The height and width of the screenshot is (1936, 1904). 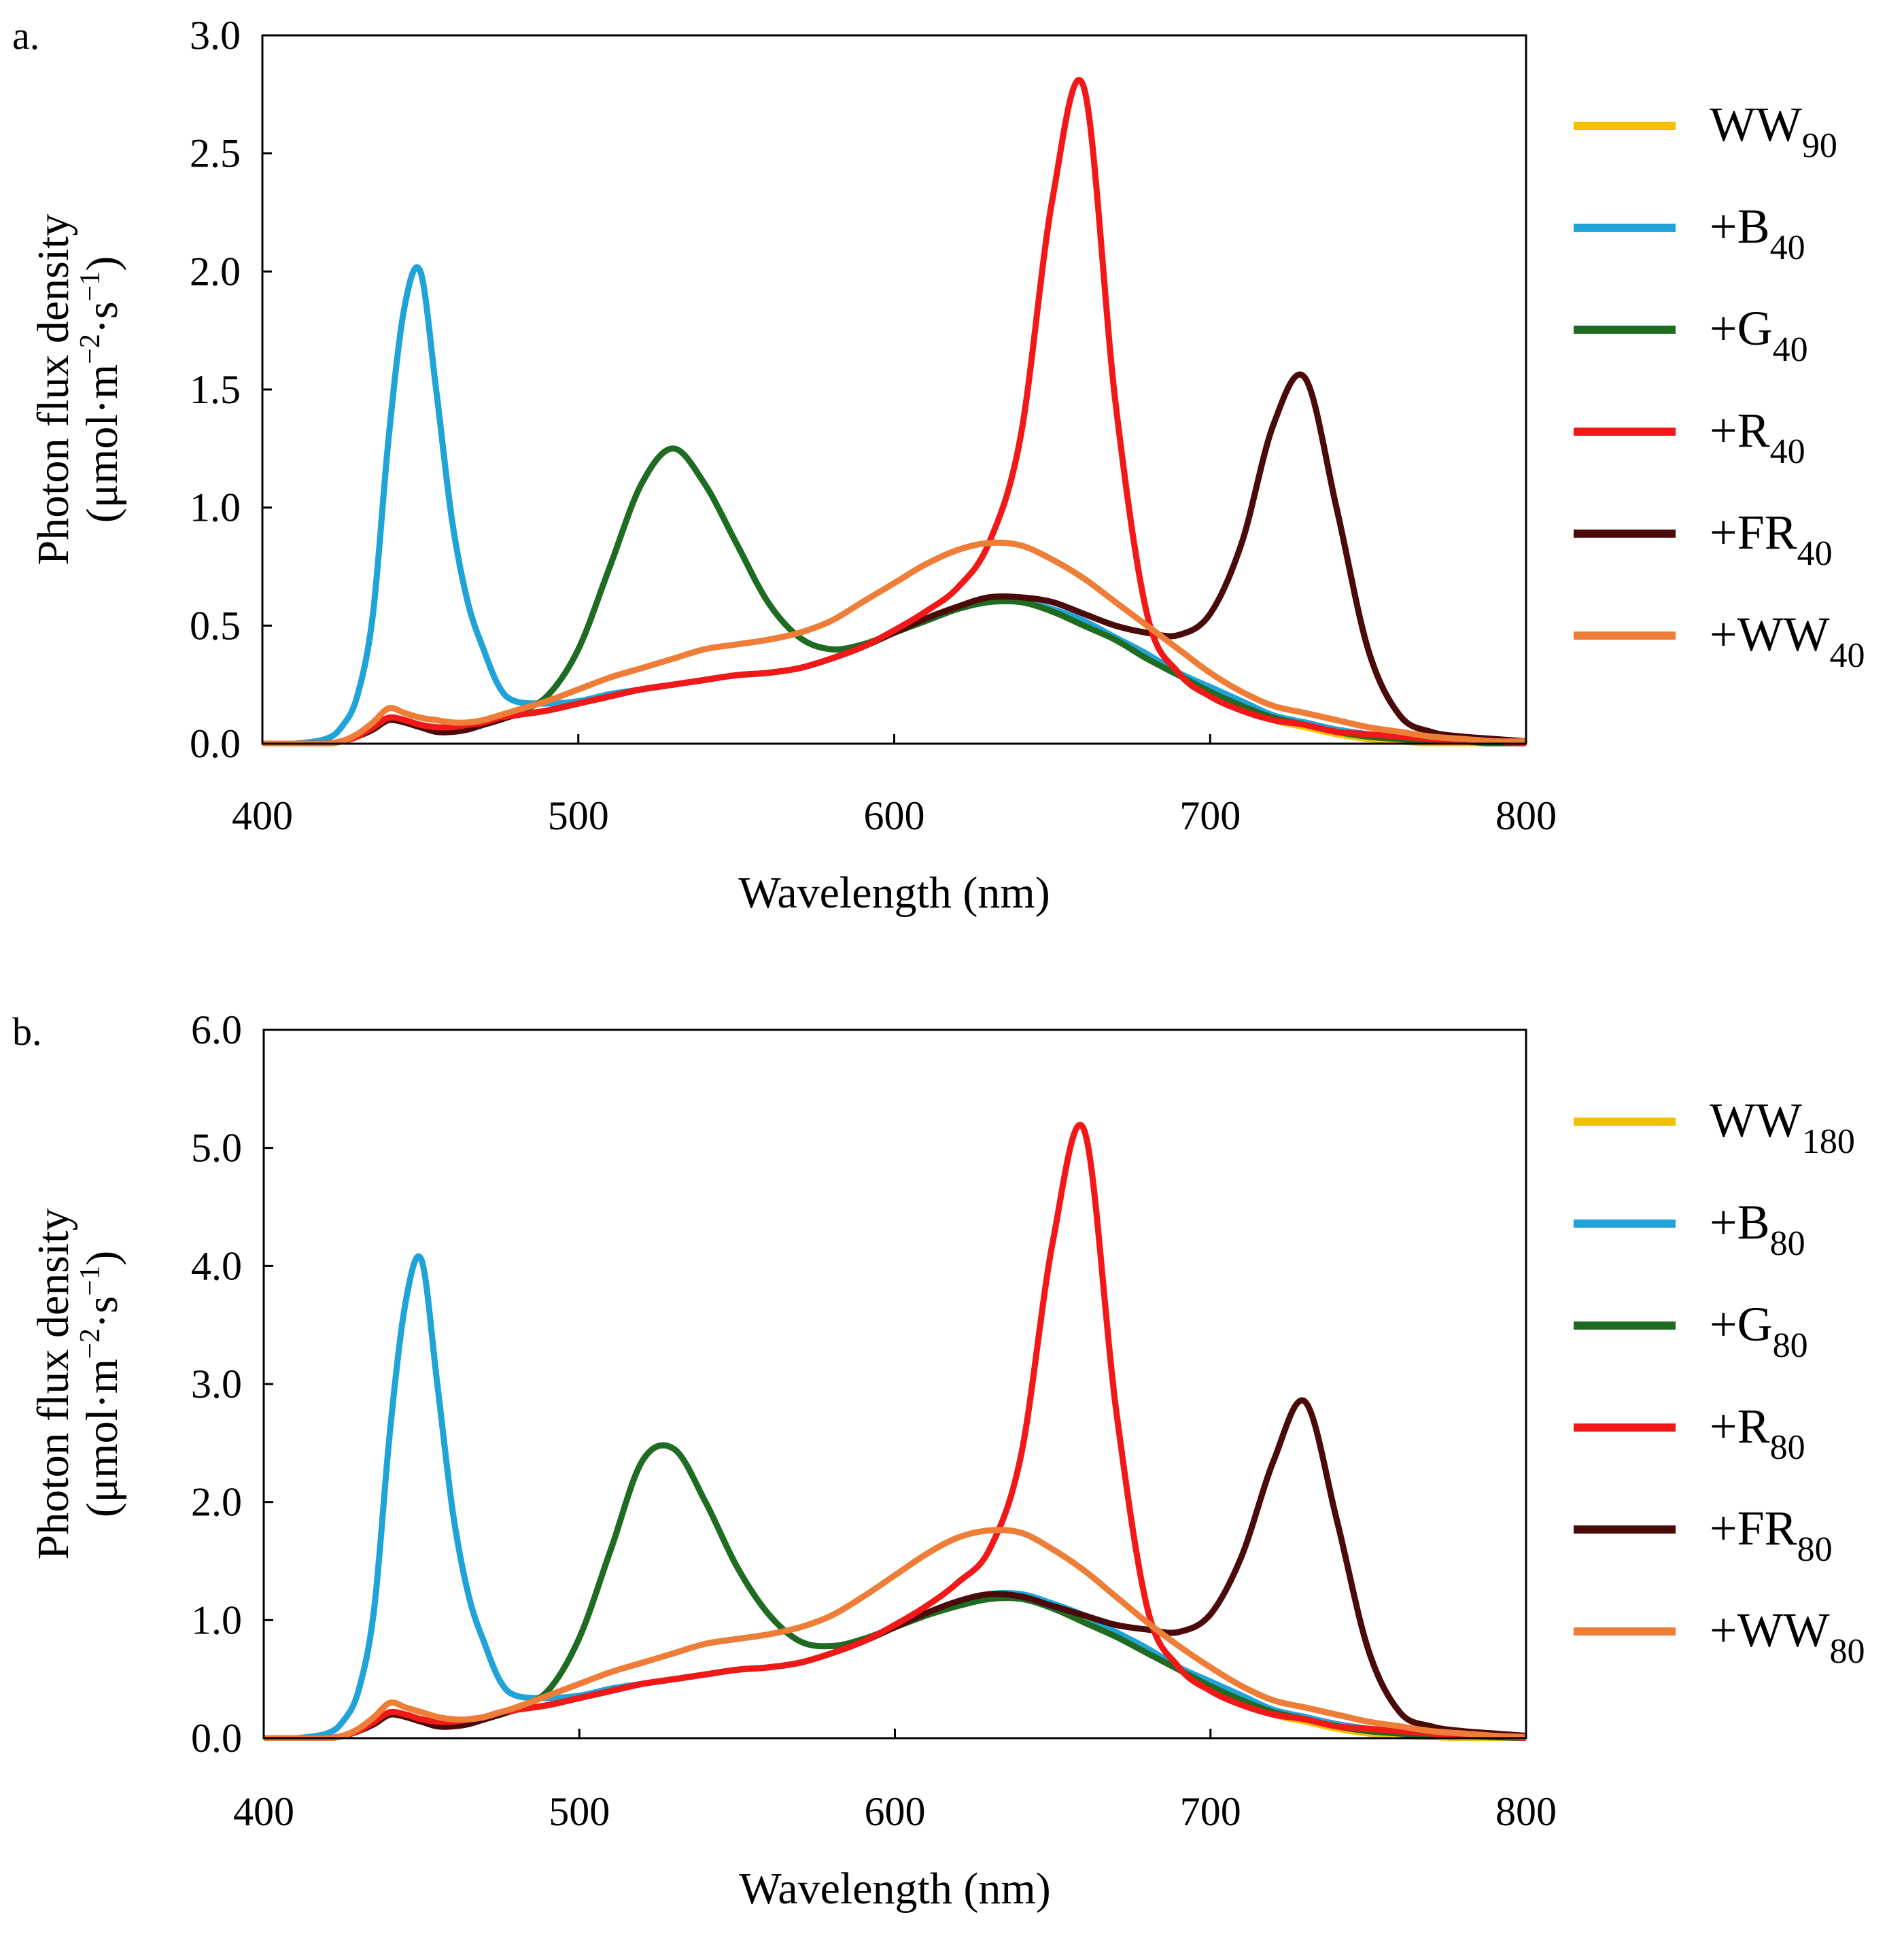 What do you see at coordinates (217, 1029) in the screenshot?
I see `y-tick-label: 6.0` at bounding box center [217, 1029].